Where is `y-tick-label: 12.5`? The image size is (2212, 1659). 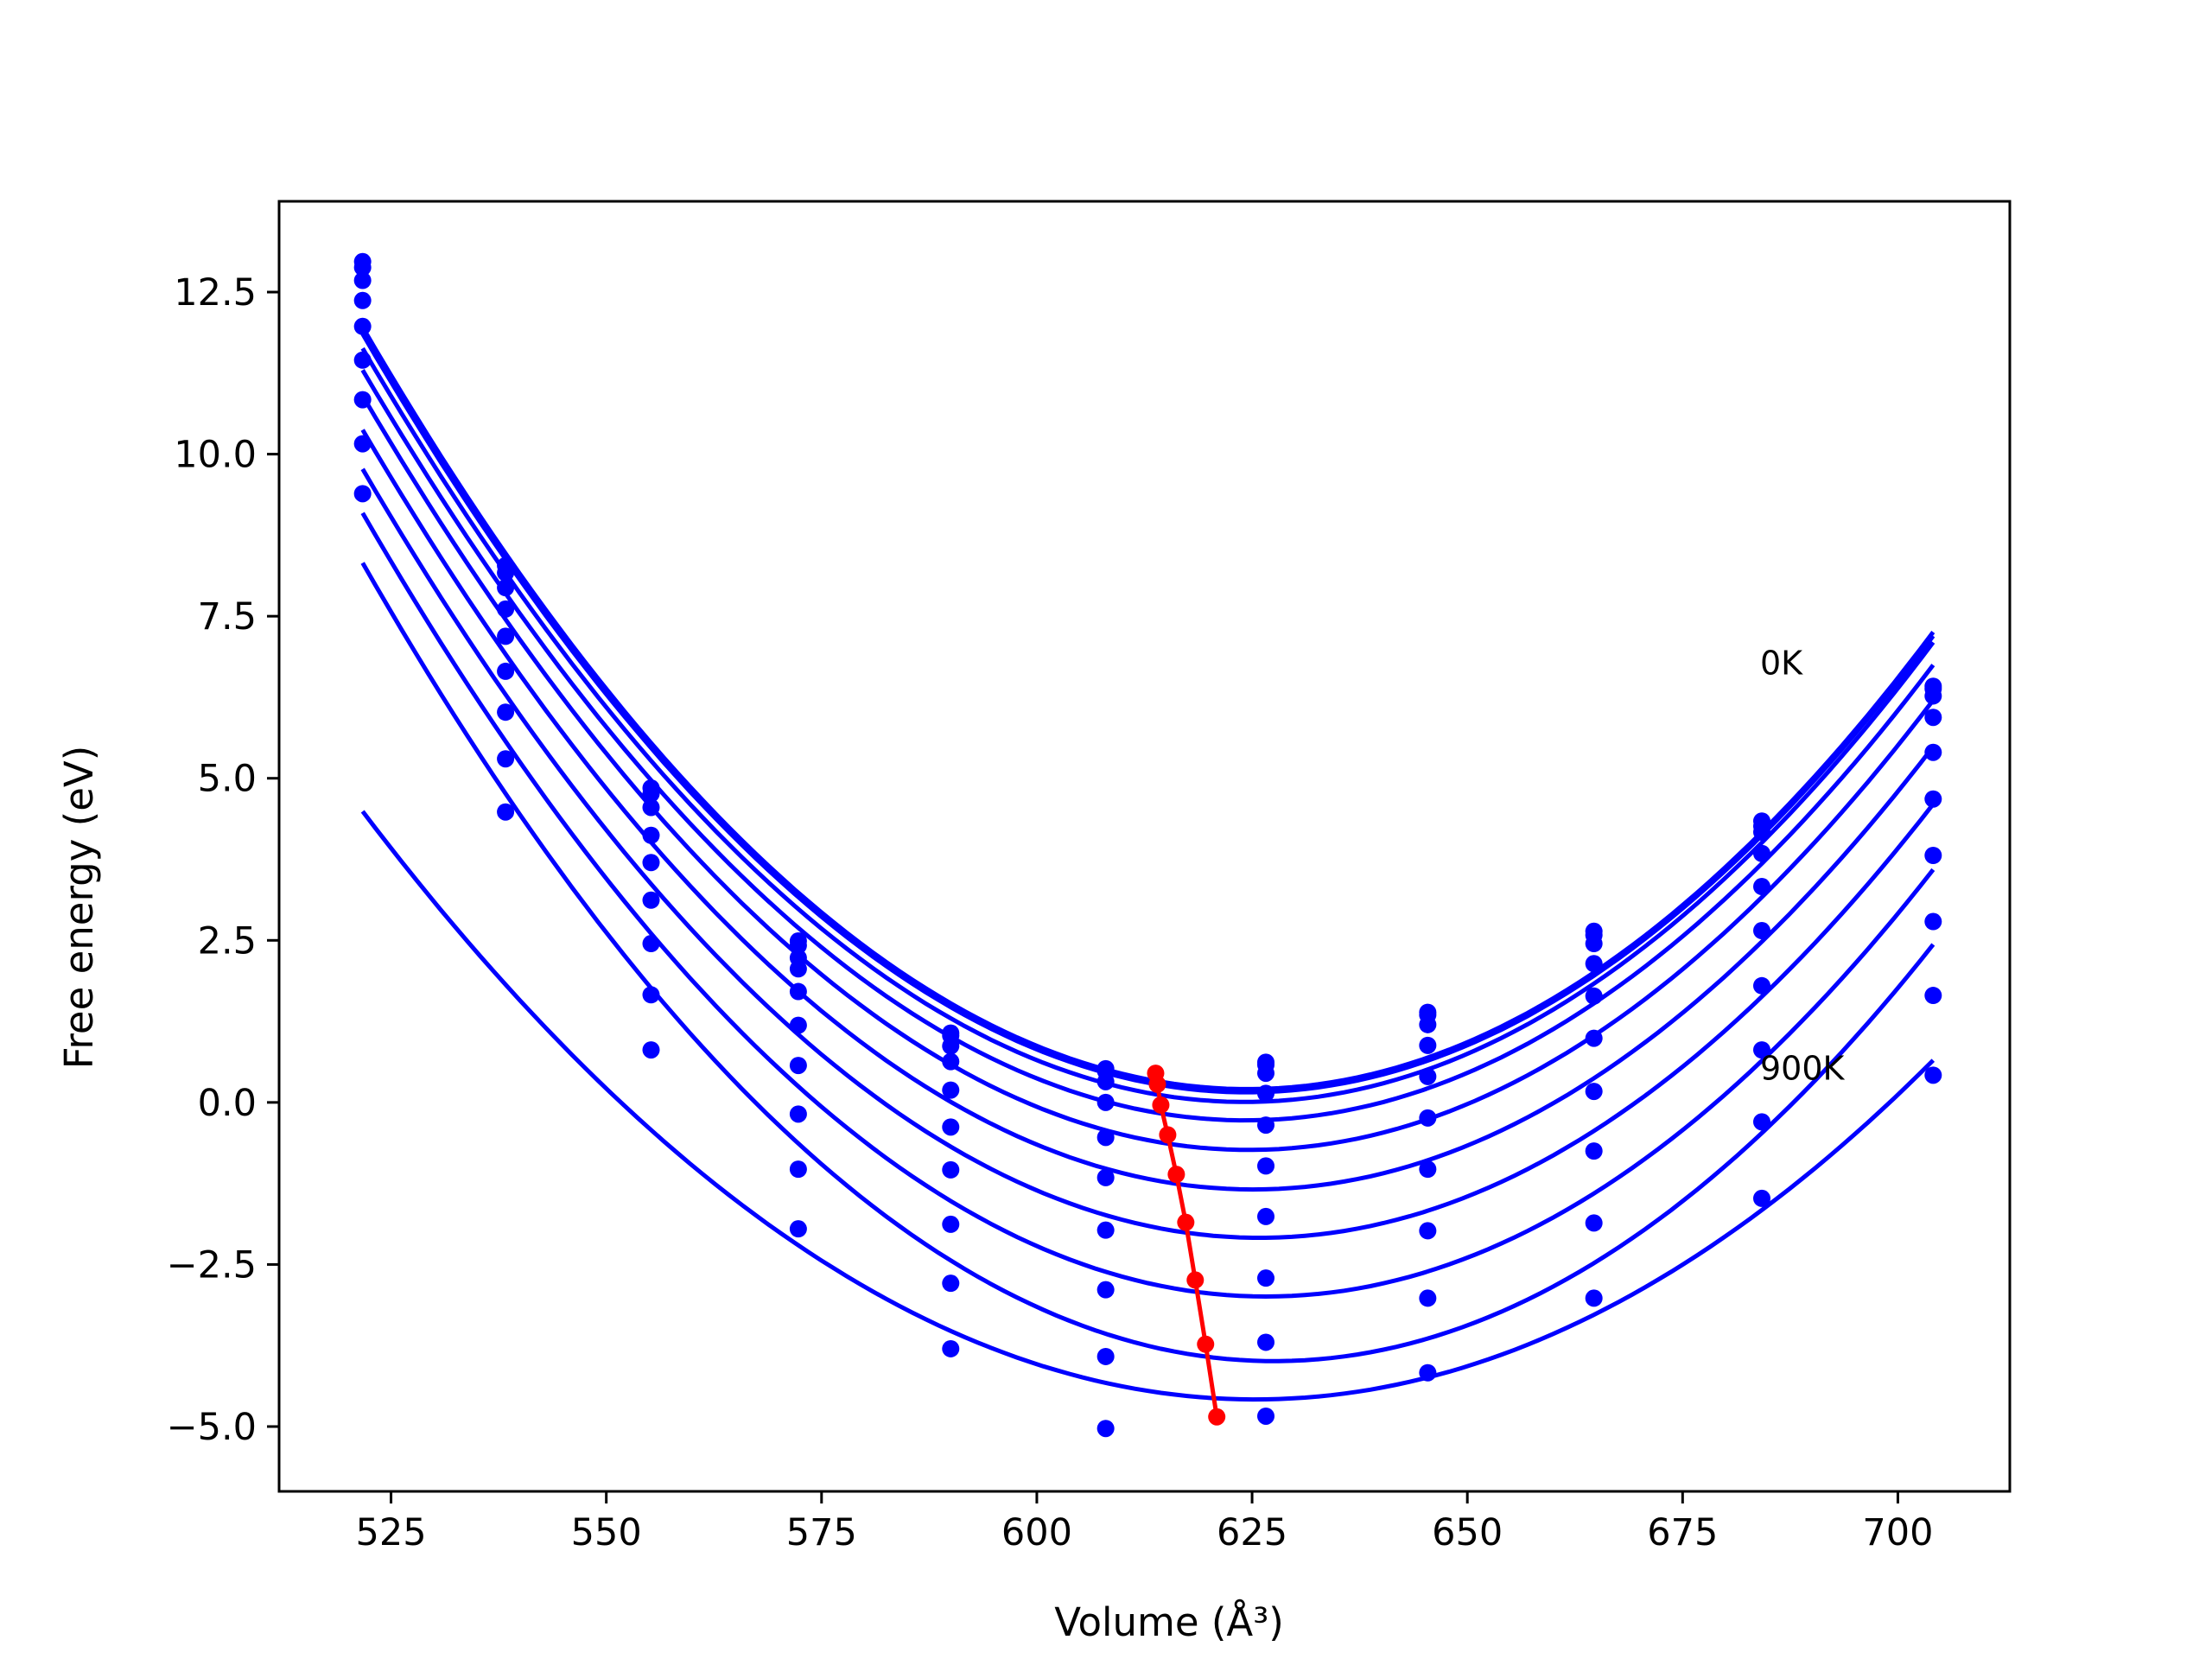
y-tick-label: 12.5 is located at coordinates (215, 293).